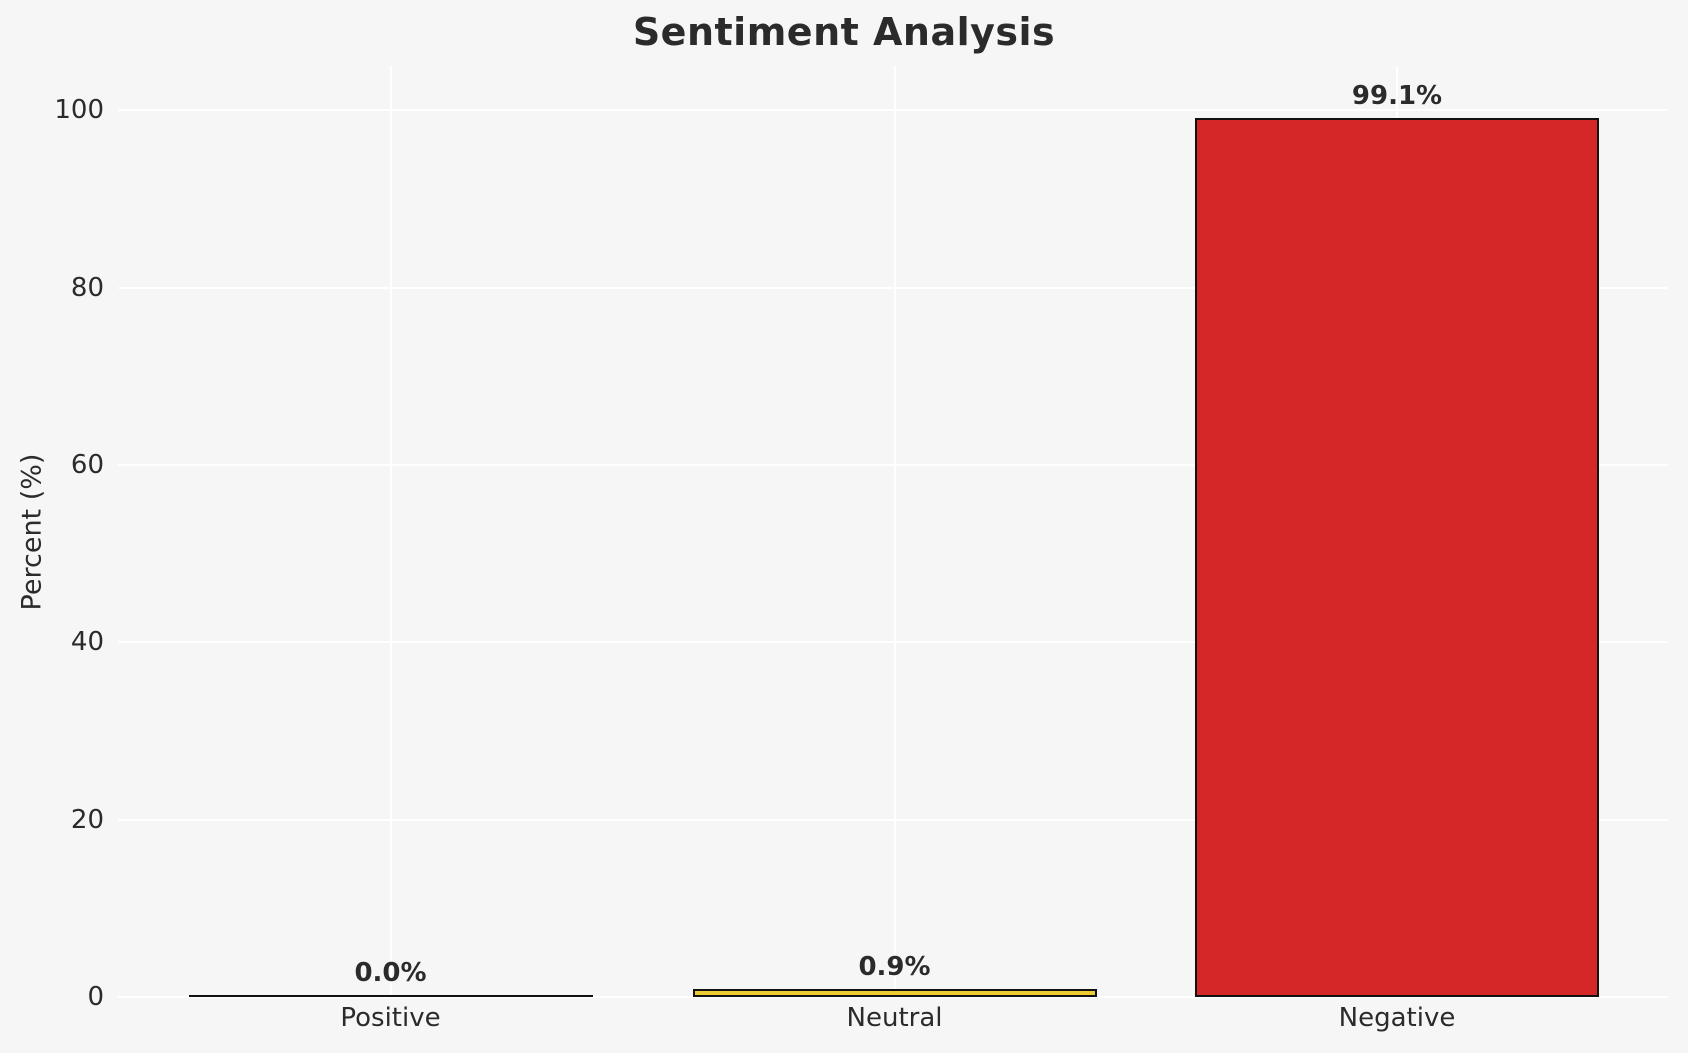 The width and height of the screenshot is (1688, 1053). Describe the element at coordinates (390, 531) in the screenshot. I see `v-gridline-positive` at that location.